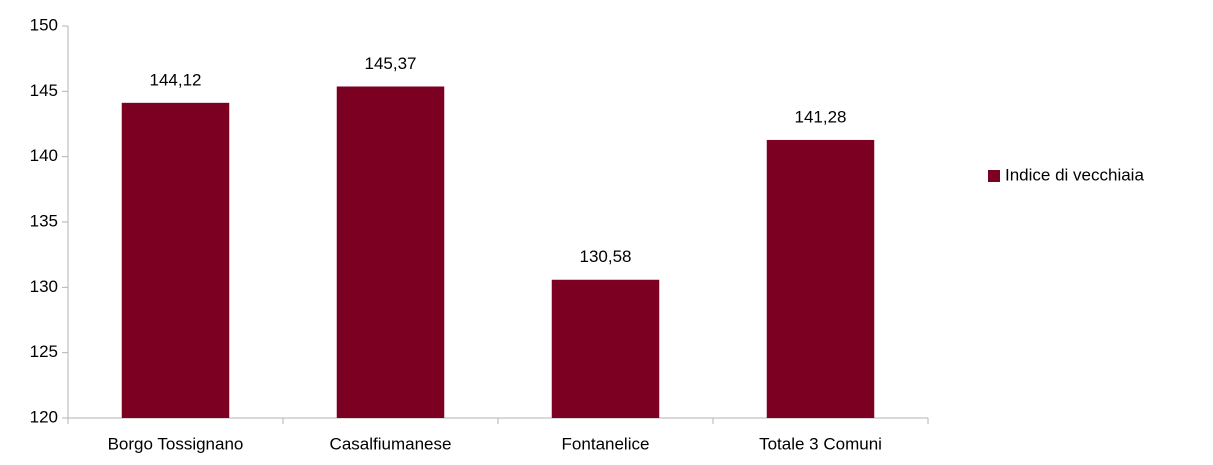 The image size is (1213, 465). I want to click on y-tick-label: 140, so click(44, 155).